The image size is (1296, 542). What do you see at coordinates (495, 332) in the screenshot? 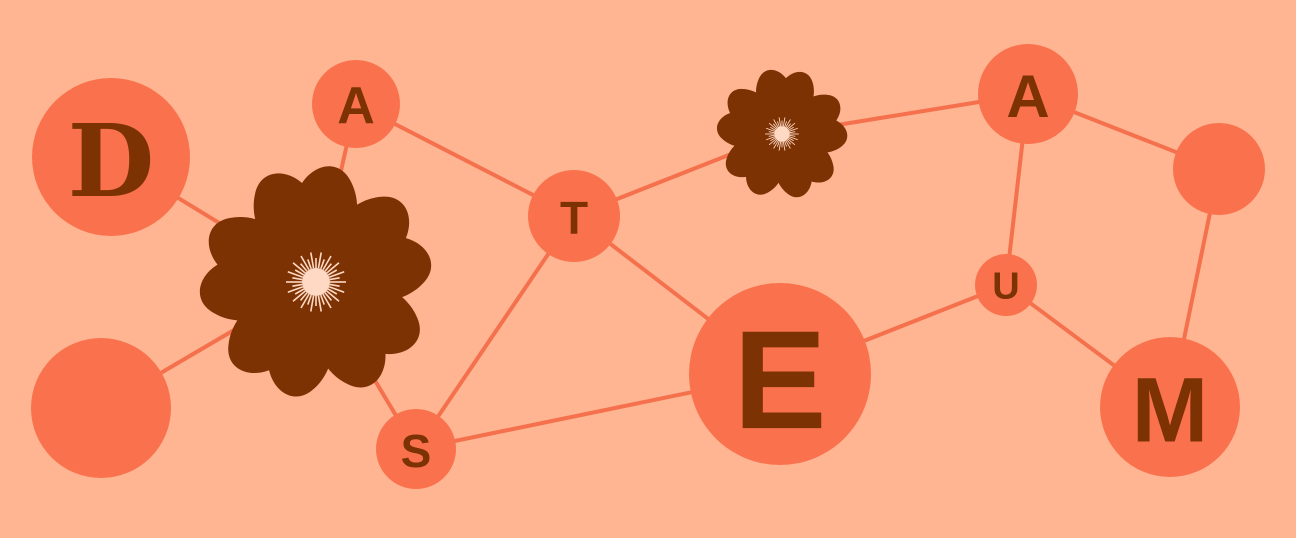
I see `edge-t-s` at bounding box center [495, 332].